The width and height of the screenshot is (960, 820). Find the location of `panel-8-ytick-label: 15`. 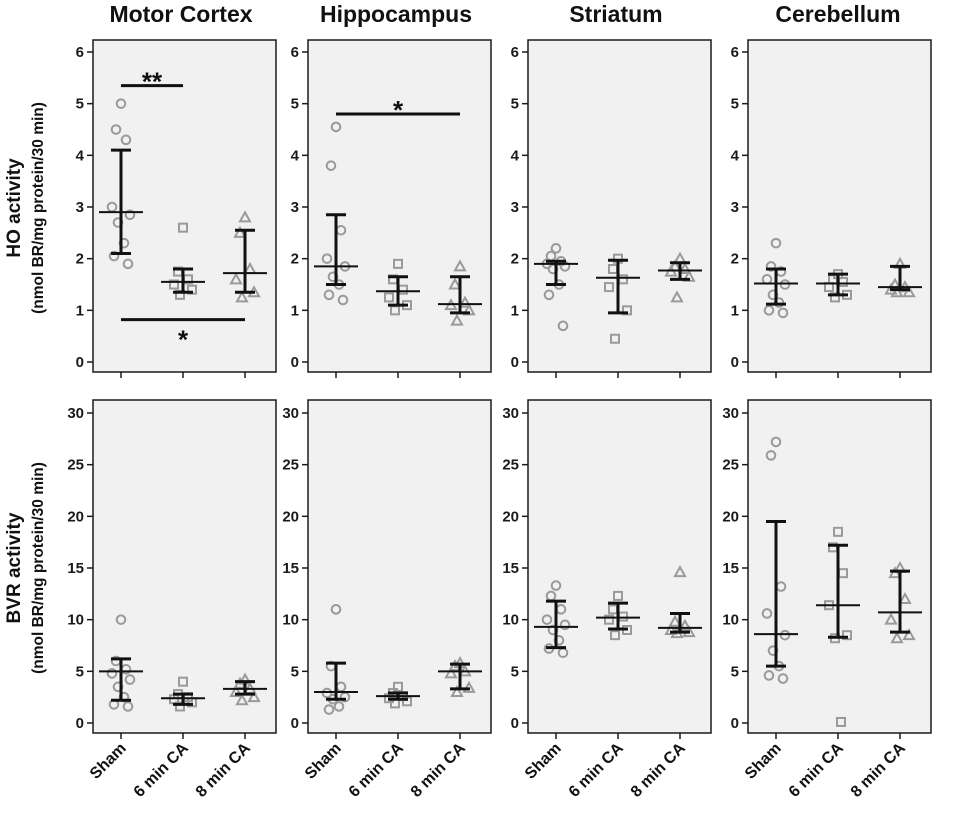

panel-8-ytick-label: 15 is located at coordinates (730, 568).